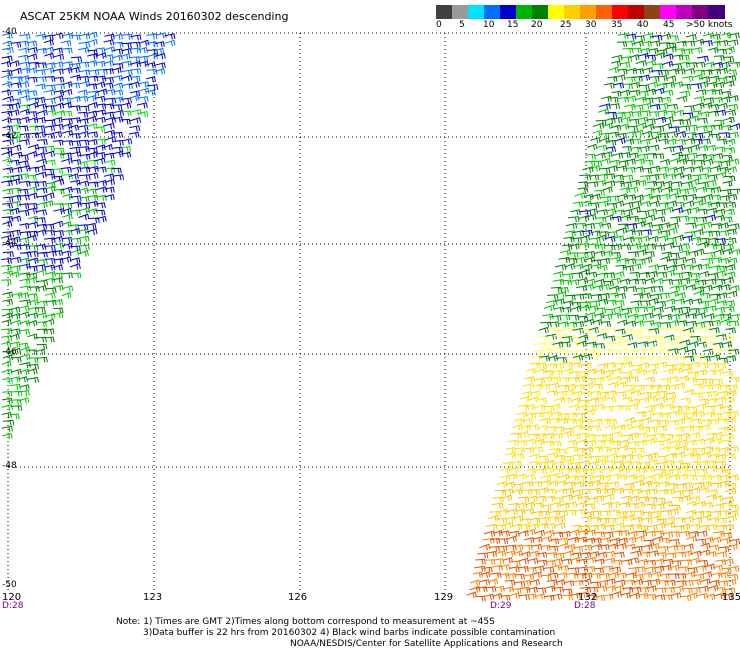 The image size is (740, 650). What do you see at coordinates (12, 597) in the screenshot?
I see `lon-label-120: 120` at bounding box center [12, 597].